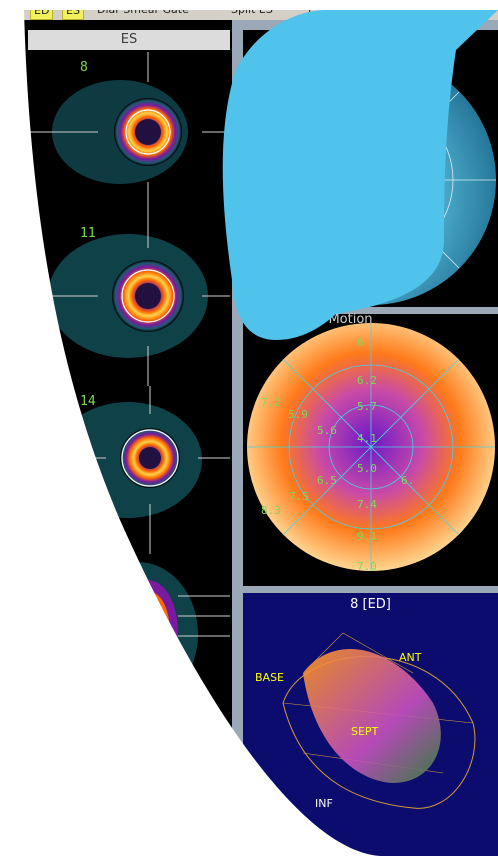  What do you see at coordinates (324, 803) in the screenshot?
I see `inf-label: INF` at bounding box center [324, 803].